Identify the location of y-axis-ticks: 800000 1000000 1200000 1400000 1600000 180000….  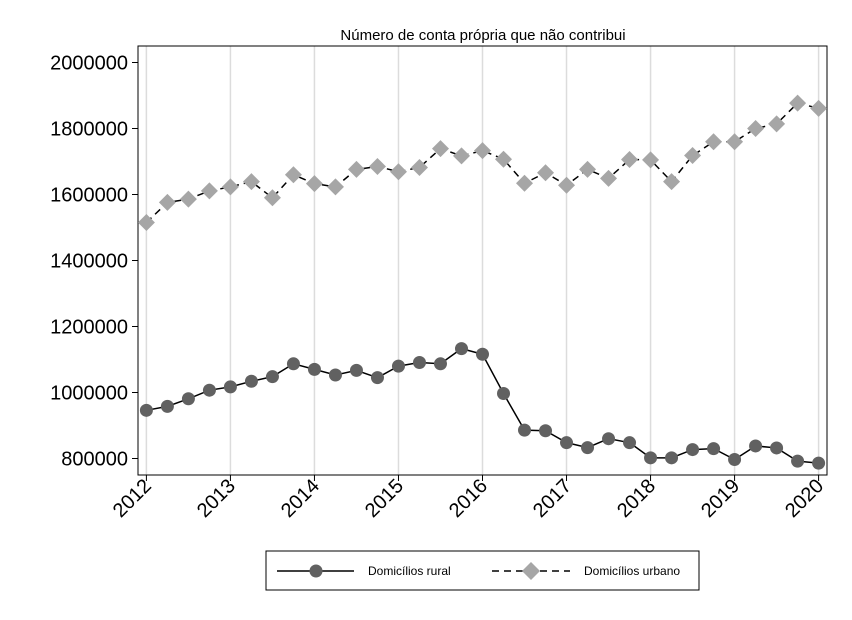
(94, 262).